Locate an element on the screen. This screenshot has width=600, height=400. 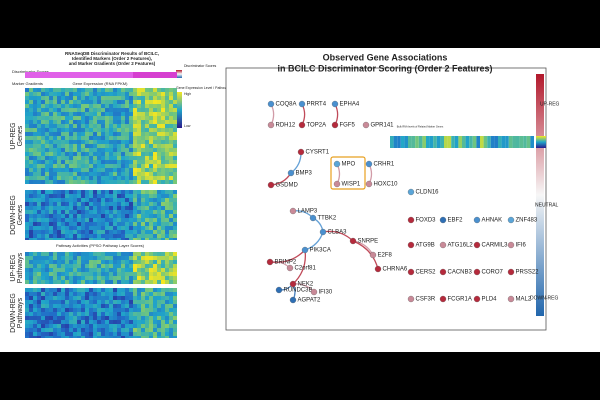
node-label: FGF5 is located at coordinates (348, 126).